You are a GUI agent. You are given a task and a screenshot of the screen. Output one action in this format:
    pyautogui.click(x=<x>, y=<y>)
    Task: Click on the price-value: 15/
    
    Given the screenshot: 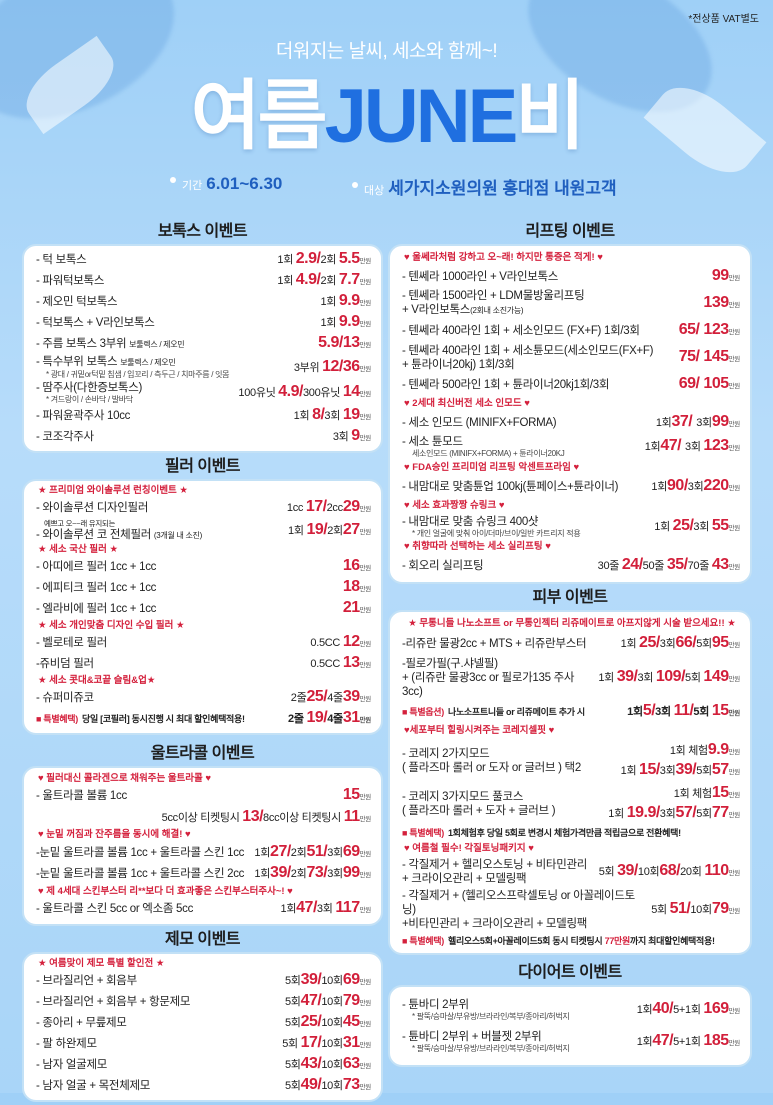 What is the action you would take?
    pyautogui.click(x=649, y=769)
    